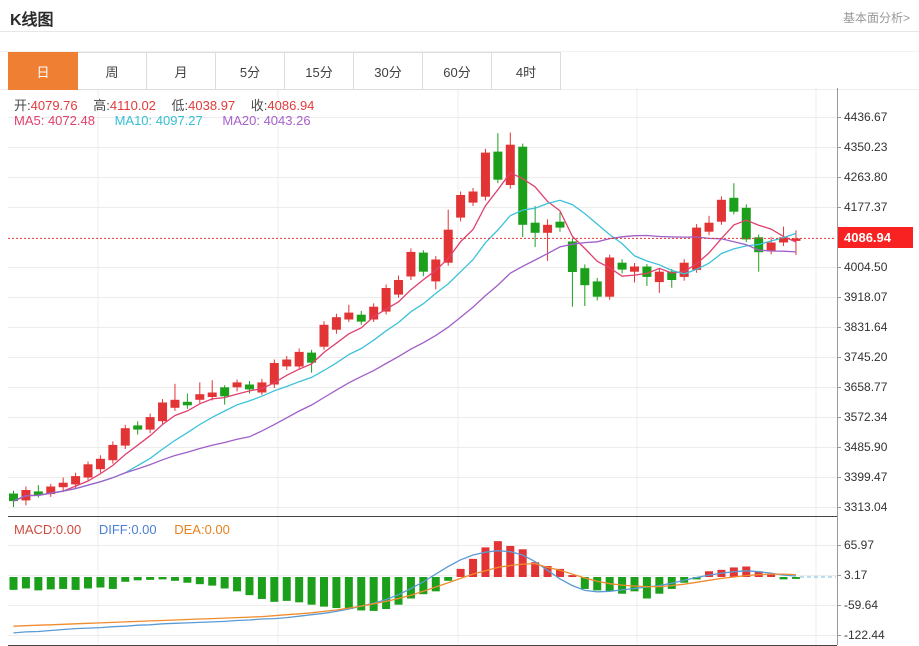 This screenshot has width=919, height=646. What do you see at coordinates (22, 105) in the screenshot?
I see `open-label: 开:` at bounding box center [22, 105].